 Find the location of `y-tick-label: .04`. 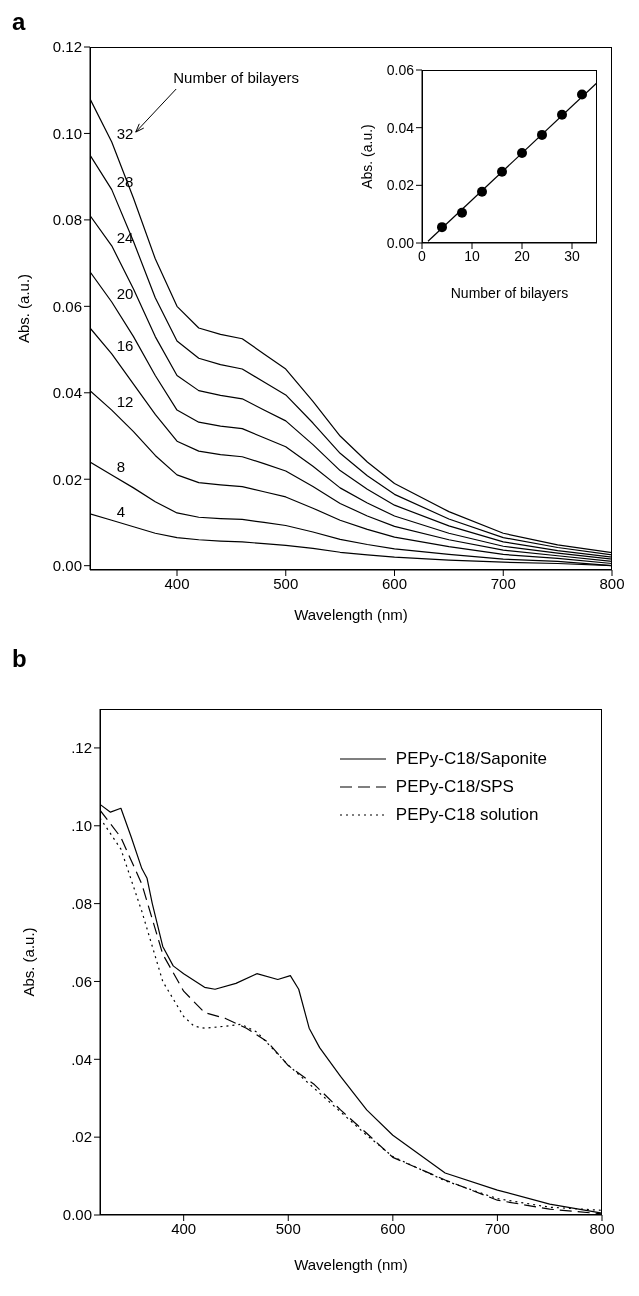

y-tick-label: .04 is located at coordinates (81, 1059).